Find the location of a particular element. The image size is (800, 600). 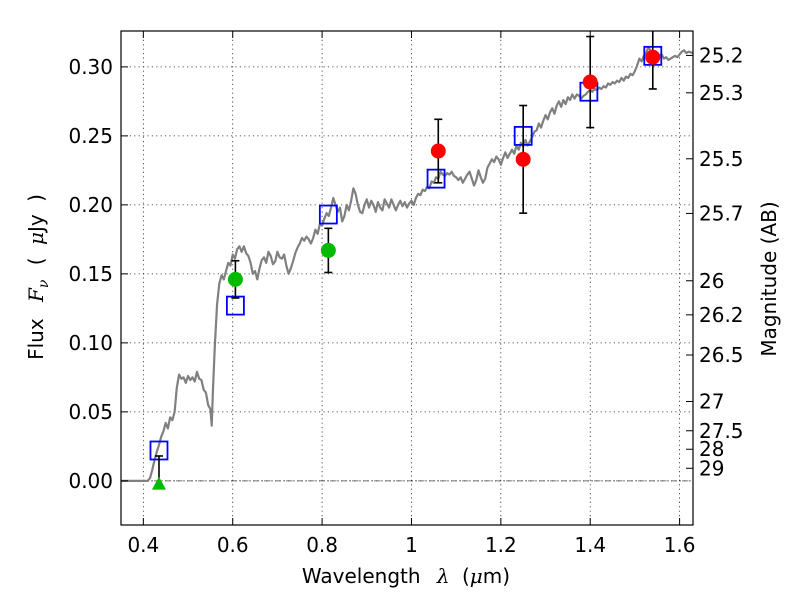

magnitude-tick-label: 25.2 is located at coordinates (721, 55).